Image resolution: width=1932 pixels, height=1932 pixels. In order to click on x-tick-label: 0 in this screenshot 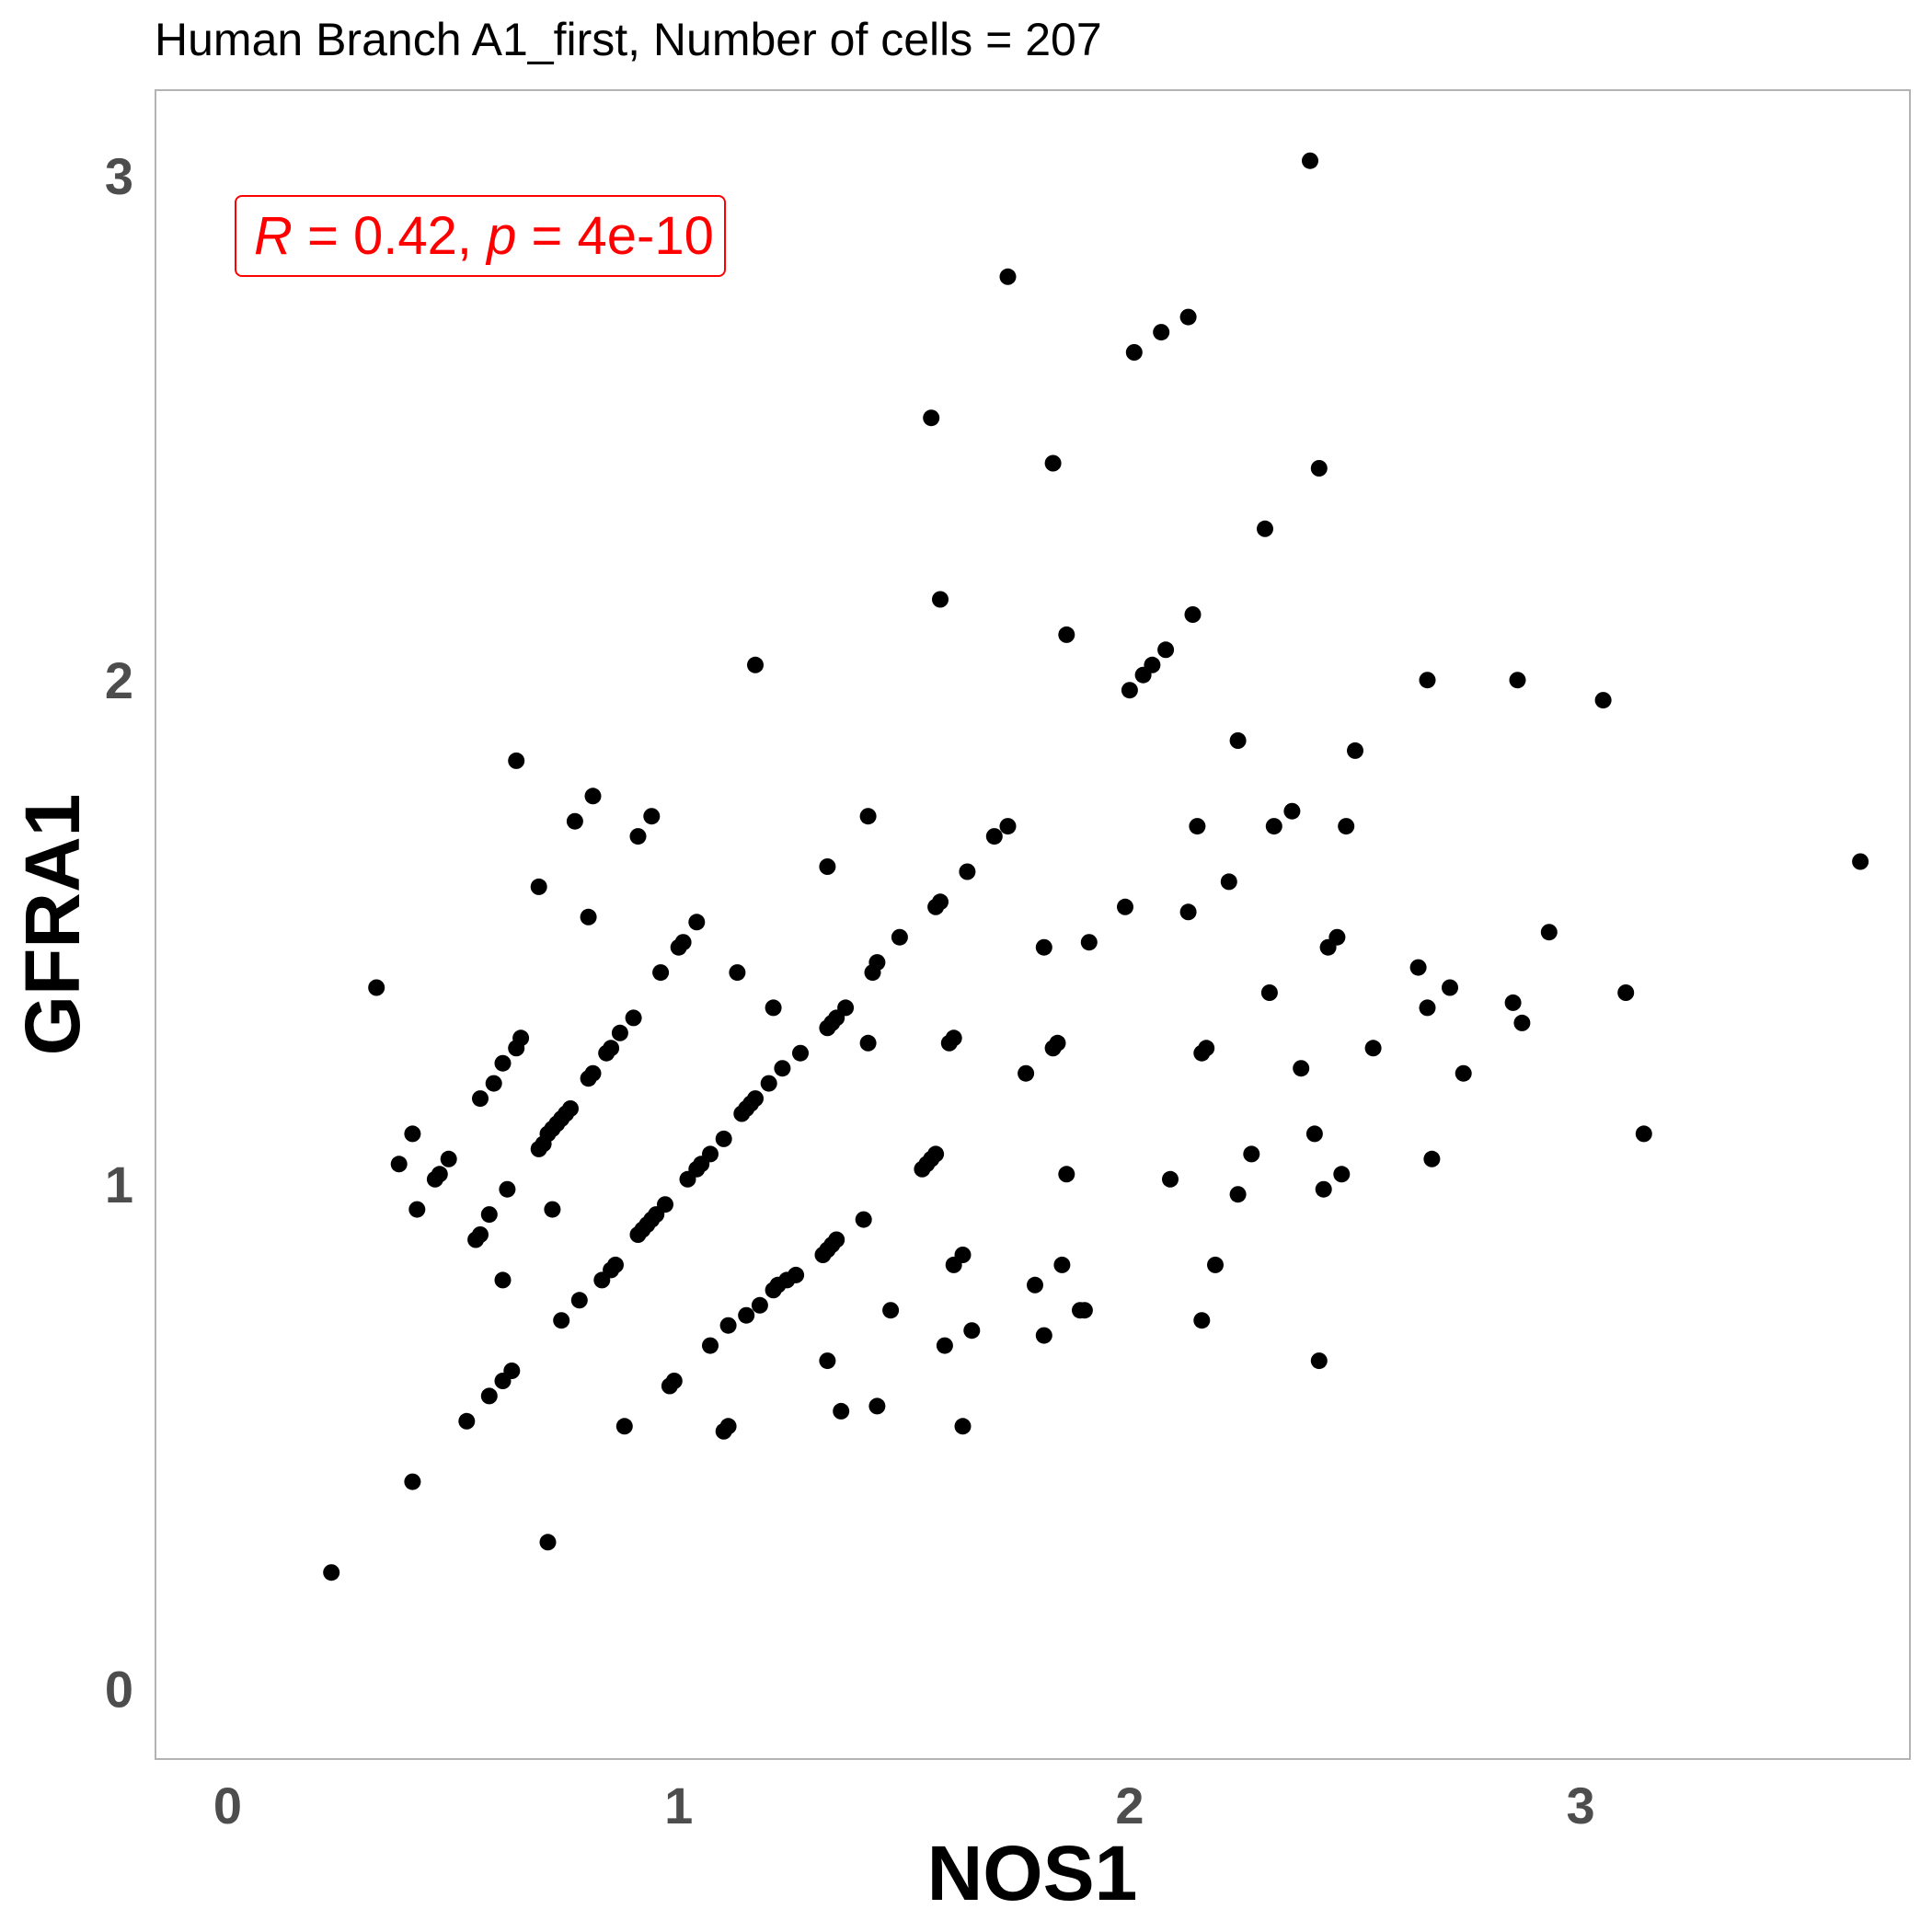, I will do `click(227, 1805)`.